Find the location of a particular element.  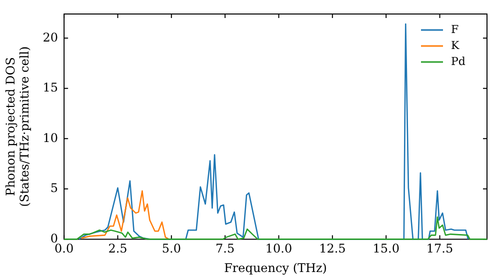

y-tick-label: 5 is located at coordinates (54, 188).